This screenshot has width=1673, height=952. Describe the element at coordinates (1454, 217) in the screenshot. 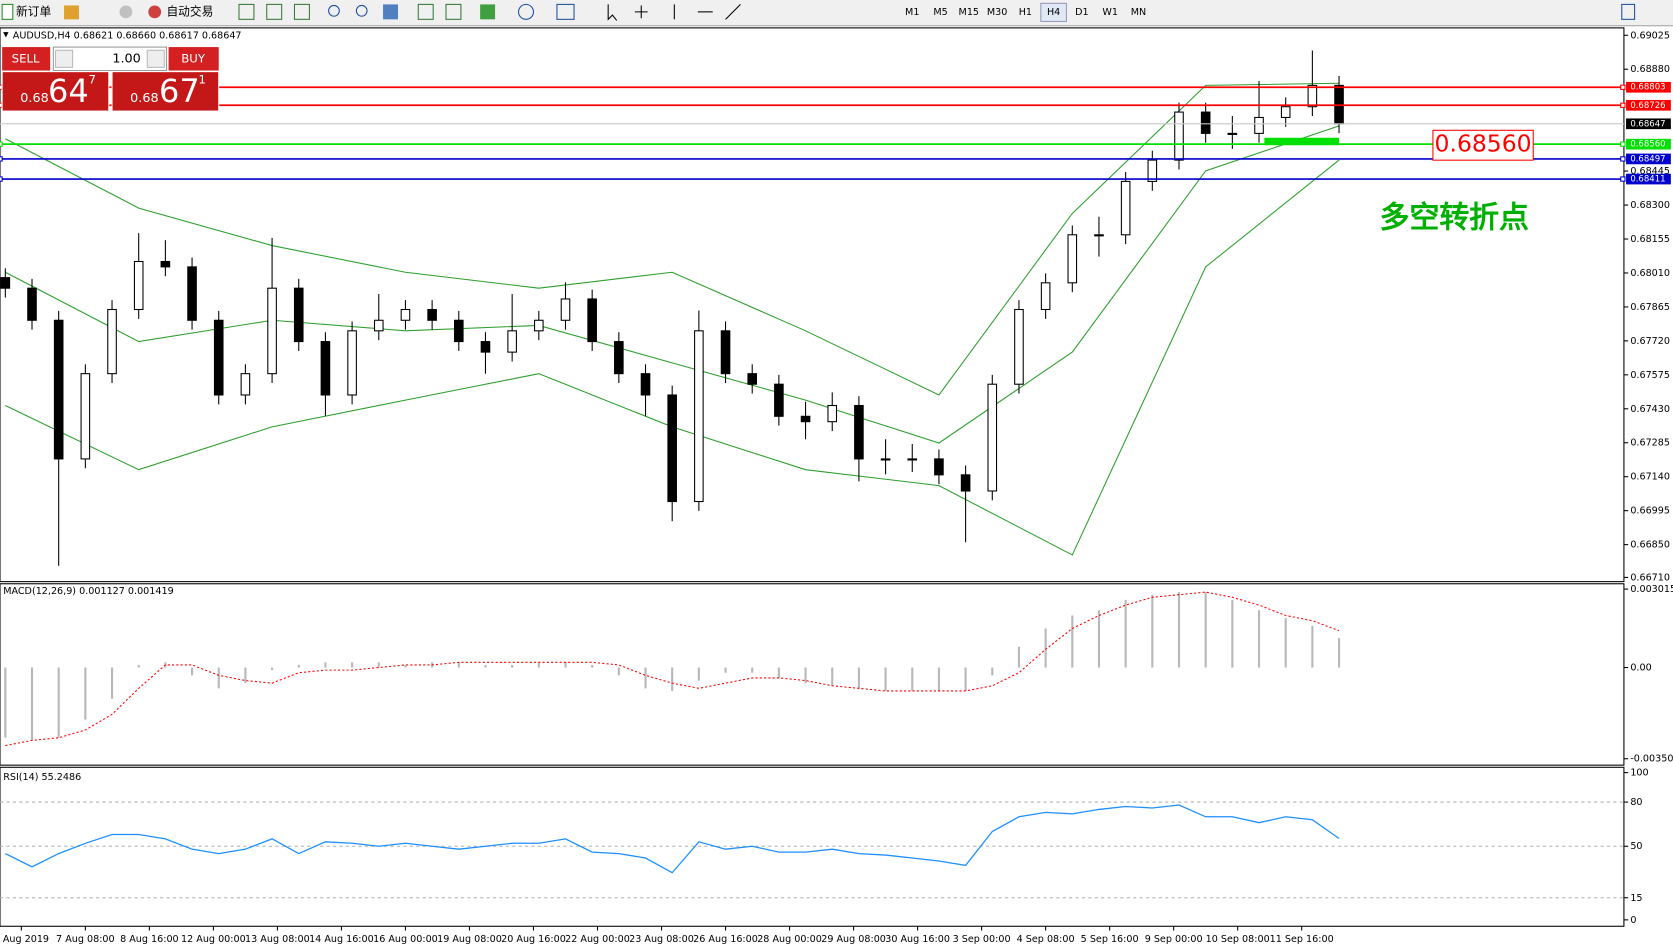

I see `annotation-text: 多空转折点` at that location.